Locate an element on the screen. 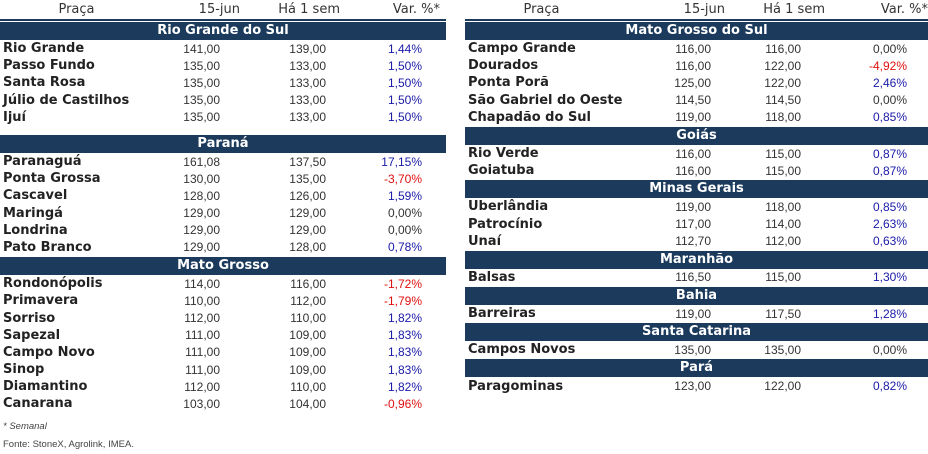  table-row: Barreiras 119,00 117,50 1,28% is located at coordinates (696, 313).